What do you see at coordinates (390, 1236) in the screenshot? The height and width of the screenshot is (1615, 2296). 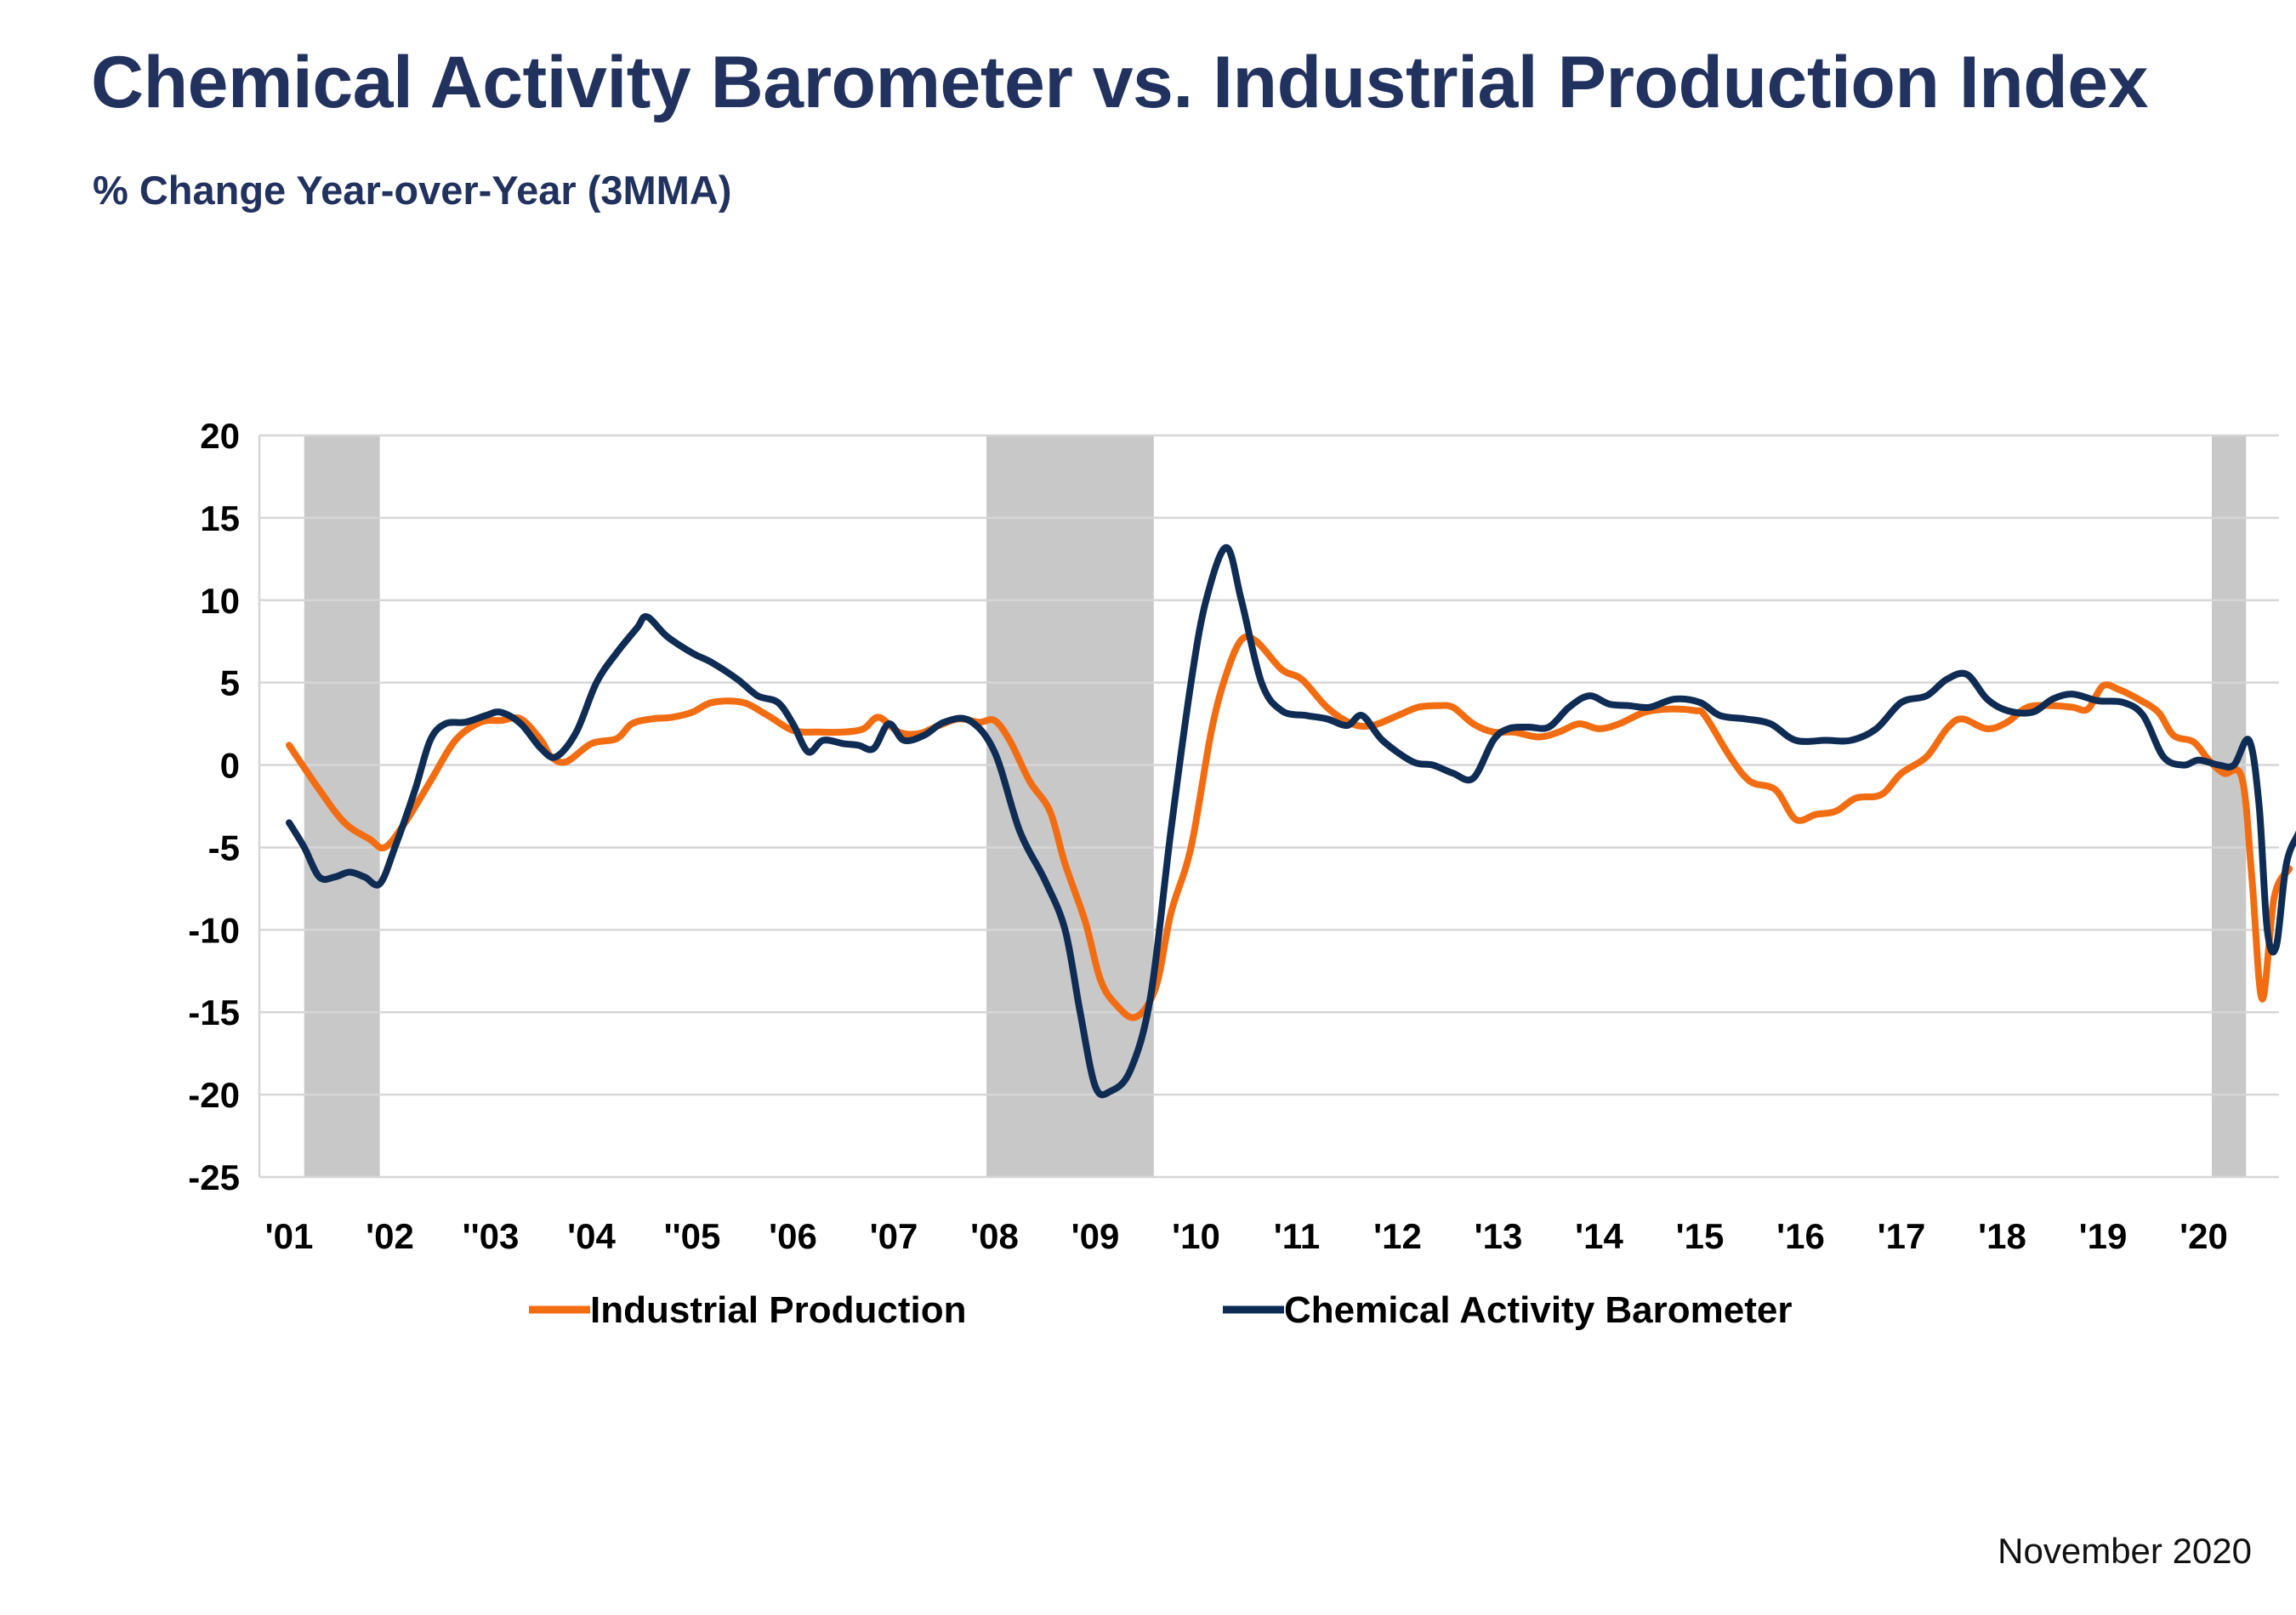 I see `x-tick-label: '02` at bounding box center [390, 1236].